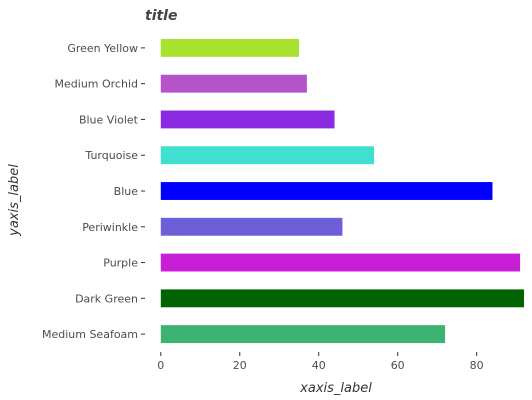  What do you see at coordinates (326, 191) in the screenshot?
I see `bar-blue` at bounding box center [326, 191].